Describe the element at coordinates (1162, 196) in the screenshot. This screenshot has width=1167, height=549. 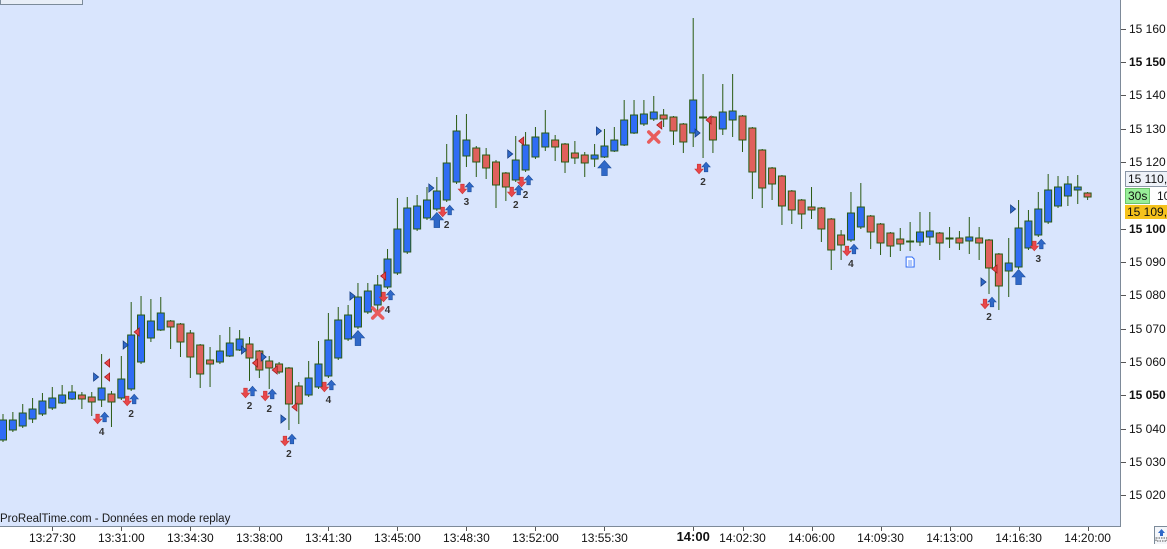
I see `timeframe-value: 10` at that location.